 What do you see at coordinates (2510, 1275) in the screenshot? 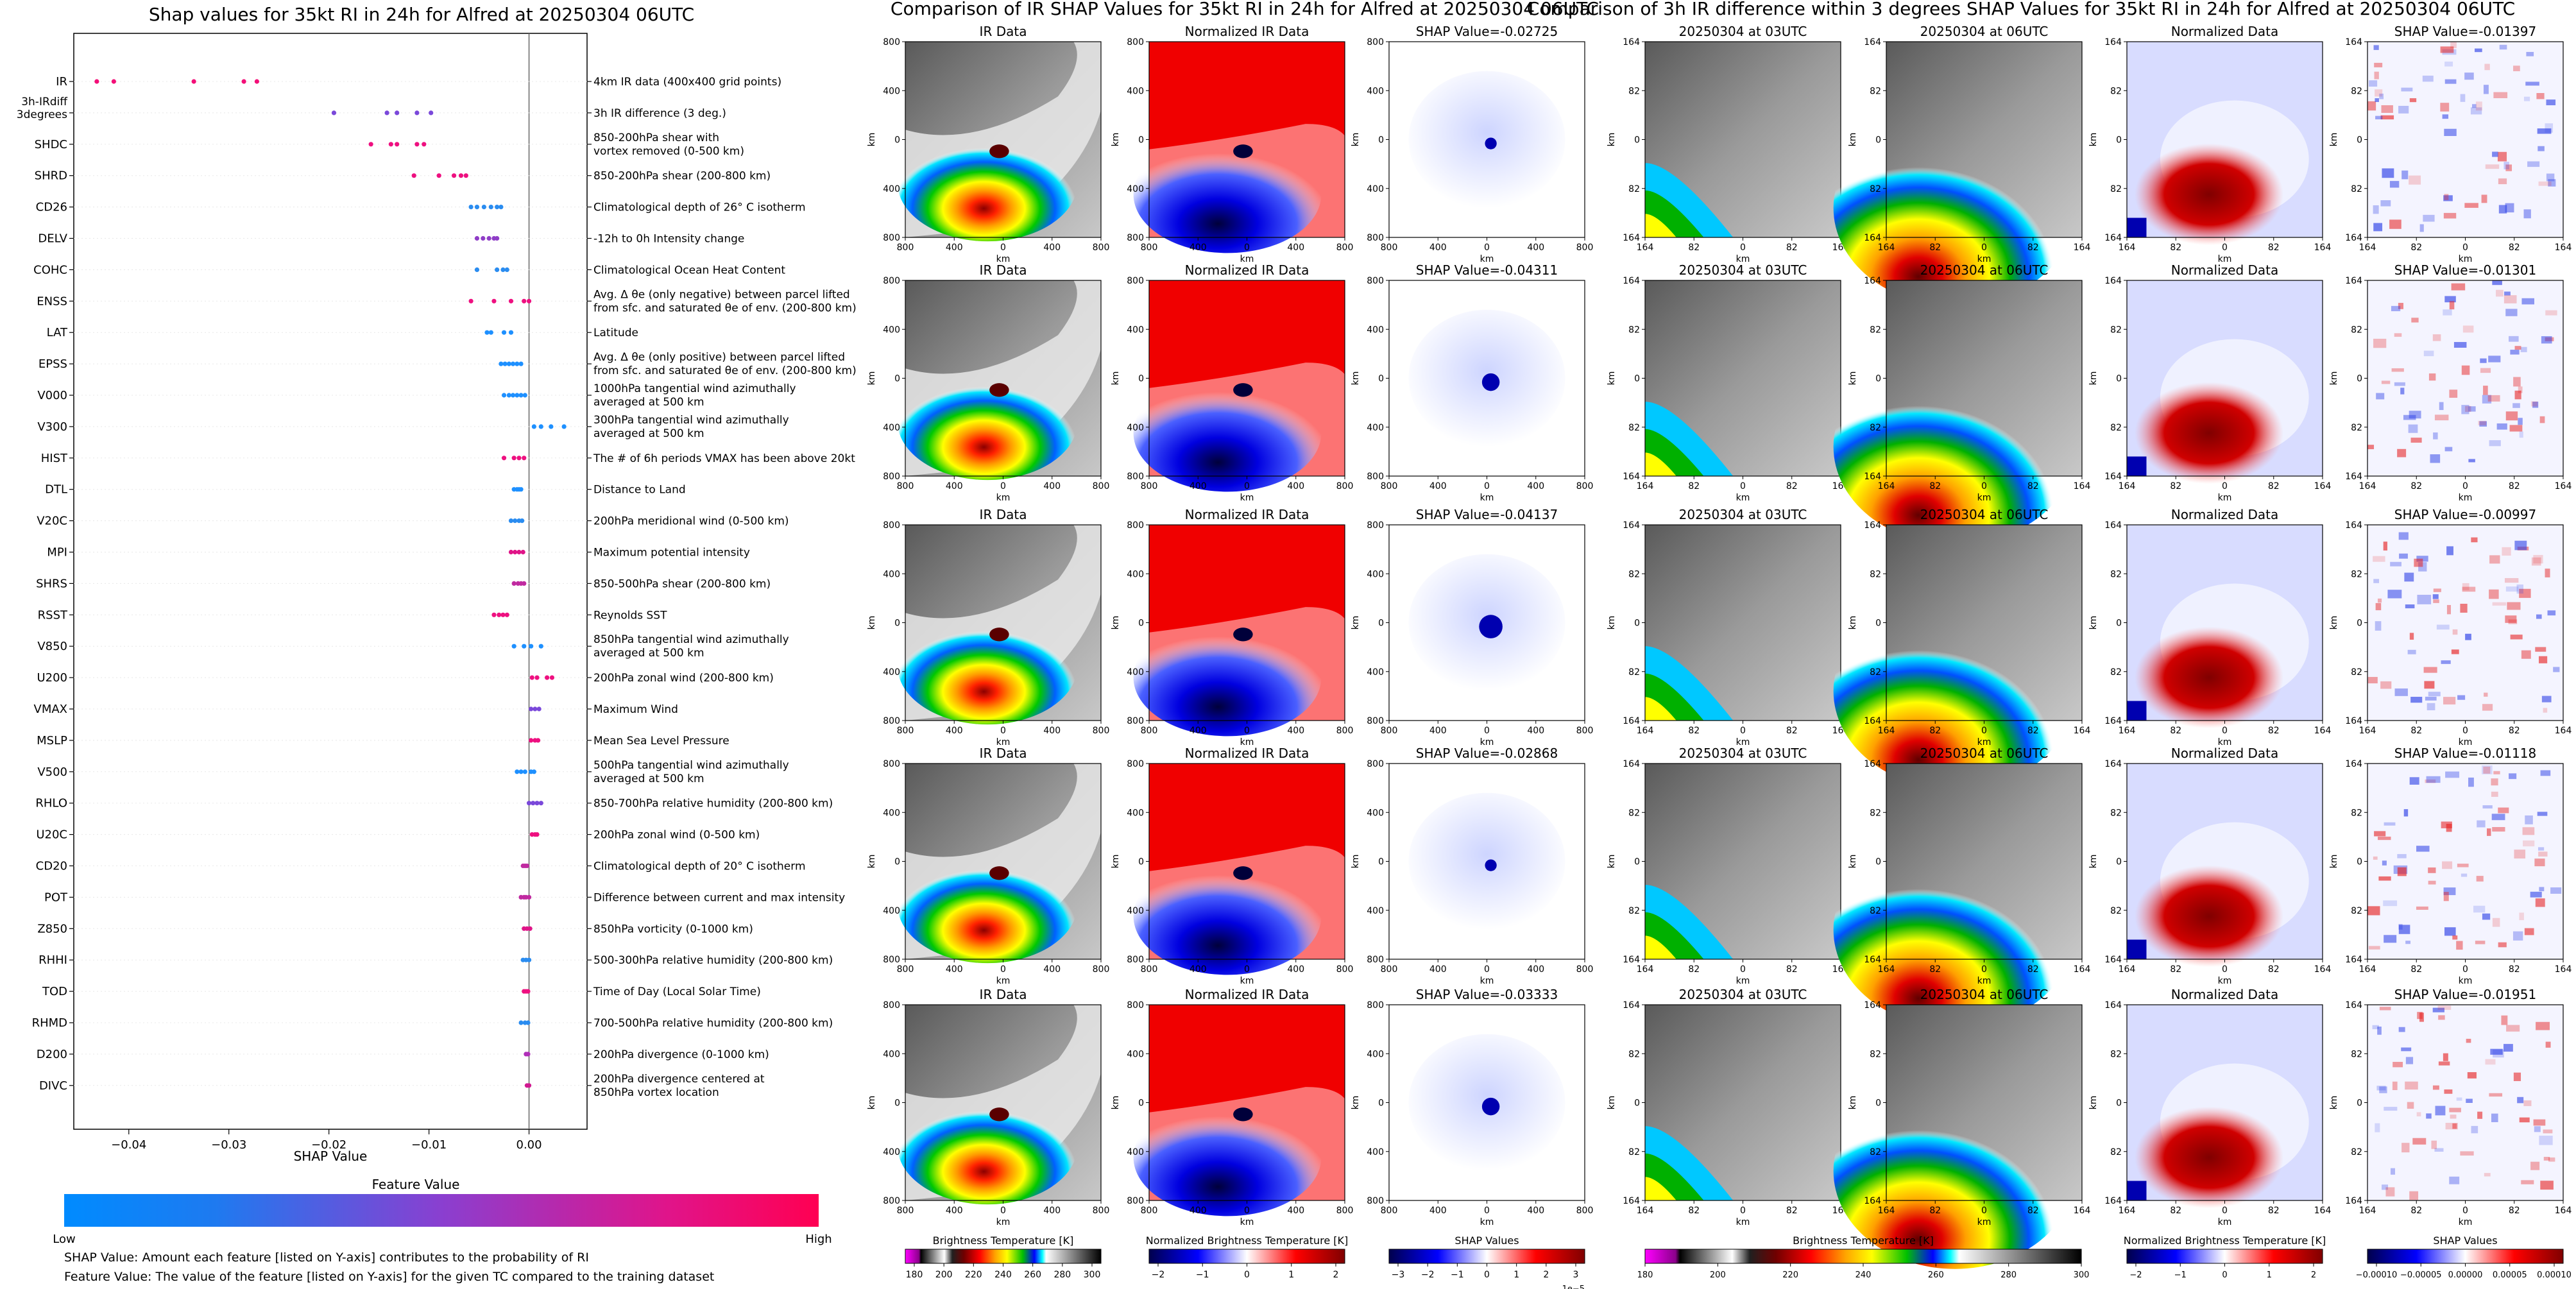
I see `colorbar-tick-label: 0.00005` at bounding box center [2510, 1275].